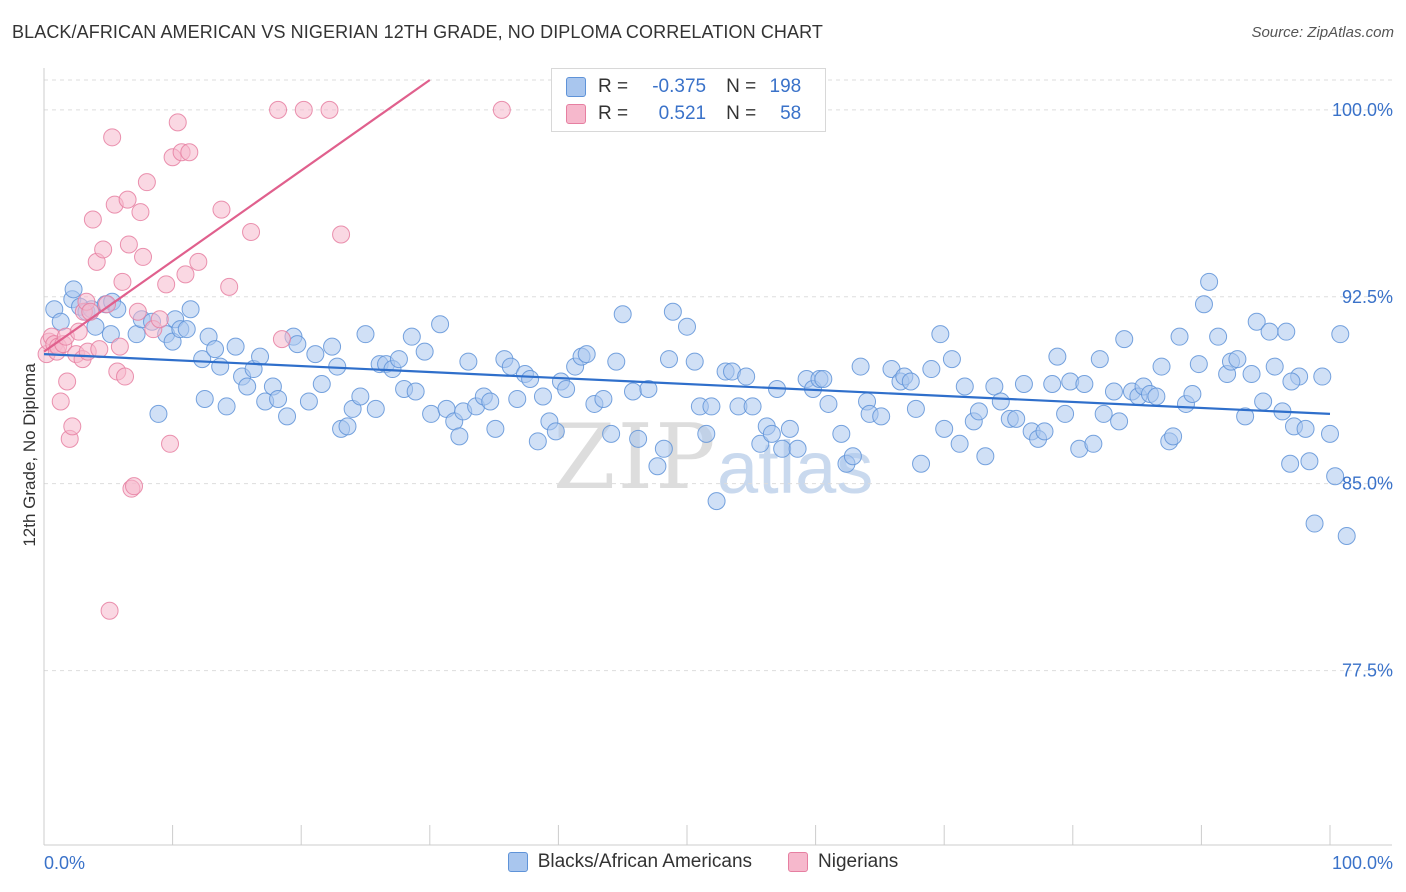  Describe the element at coordinates (858, 861) in the screenshot. I see `legend-pink-label: Nigerians` at that location.